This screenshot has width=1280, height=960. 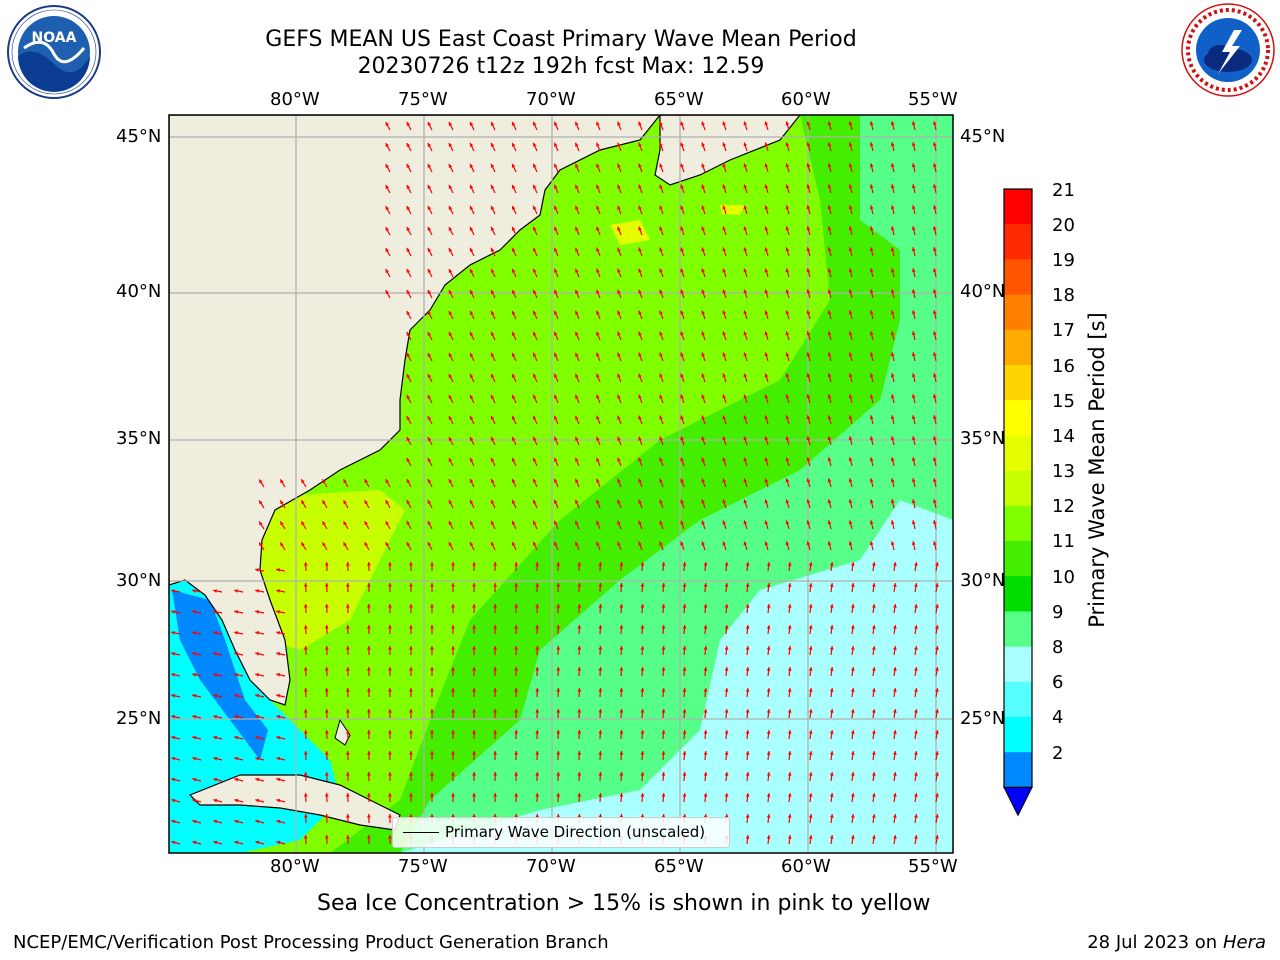 I want to click on colorbar-tick: 16, so click(x=1063, y=366).